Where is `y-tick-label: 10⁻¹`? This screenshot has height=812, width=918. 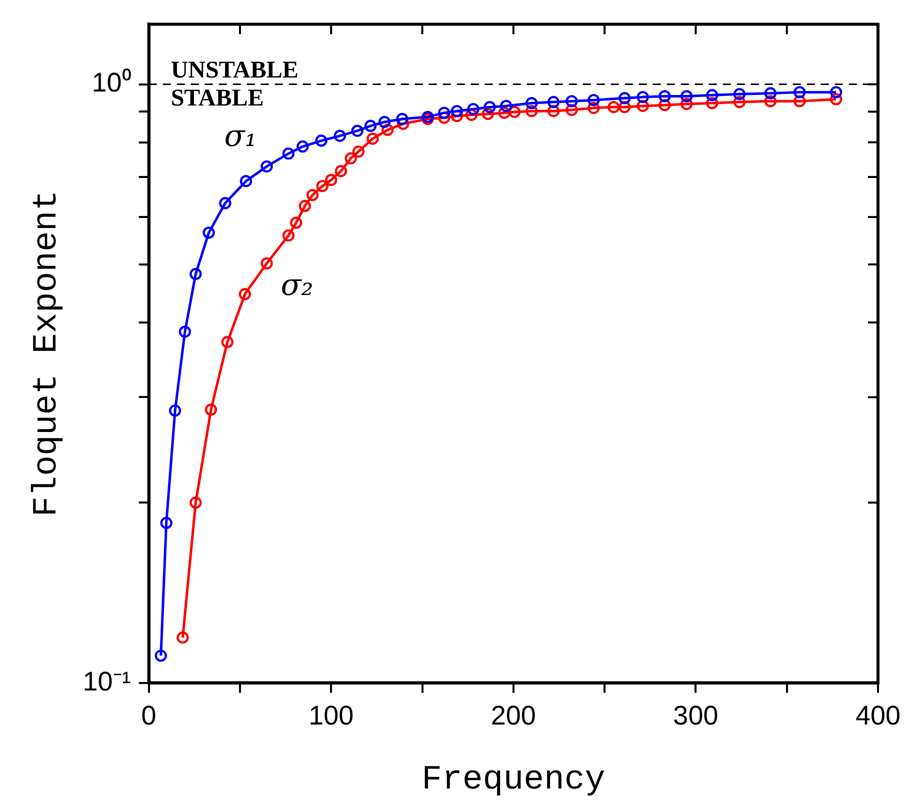 y-tick-label: 10⁻¹ is located at coordinates (106, 681).